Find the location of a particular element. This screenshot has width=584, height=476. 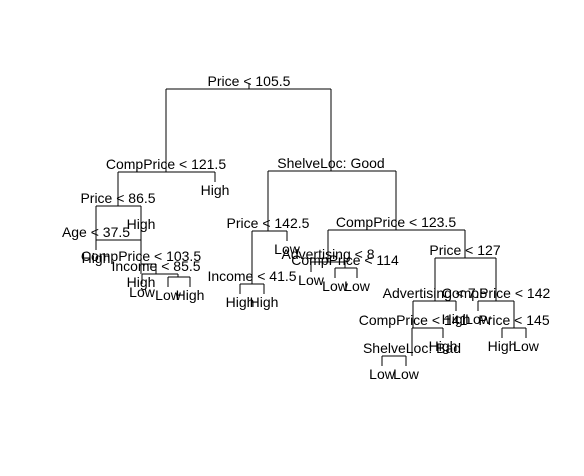

tree-split-label: ShelveLoc: Good is located at coordinates (330, 163).